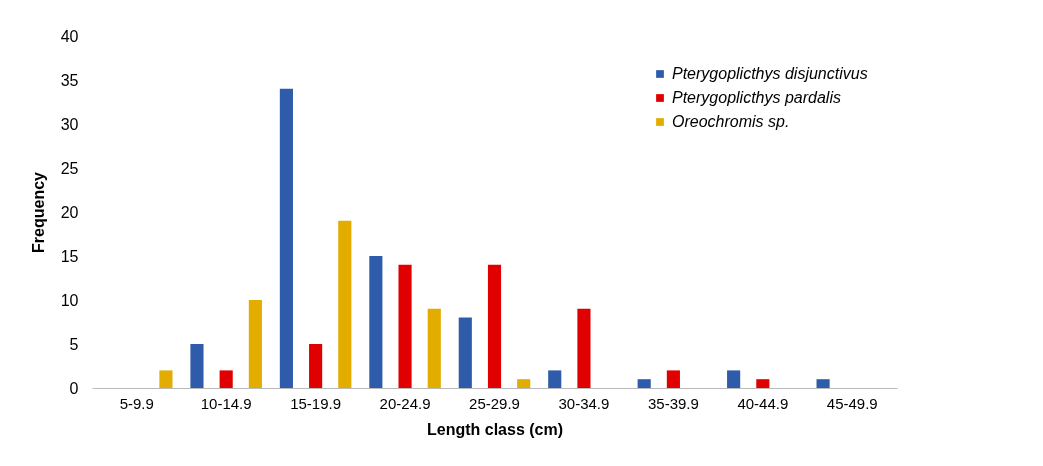  What do you see at coordinates (226, 403) in the screenshot?
I see `x-tick-label: 10-14.9` at bounding box center [226, 403].